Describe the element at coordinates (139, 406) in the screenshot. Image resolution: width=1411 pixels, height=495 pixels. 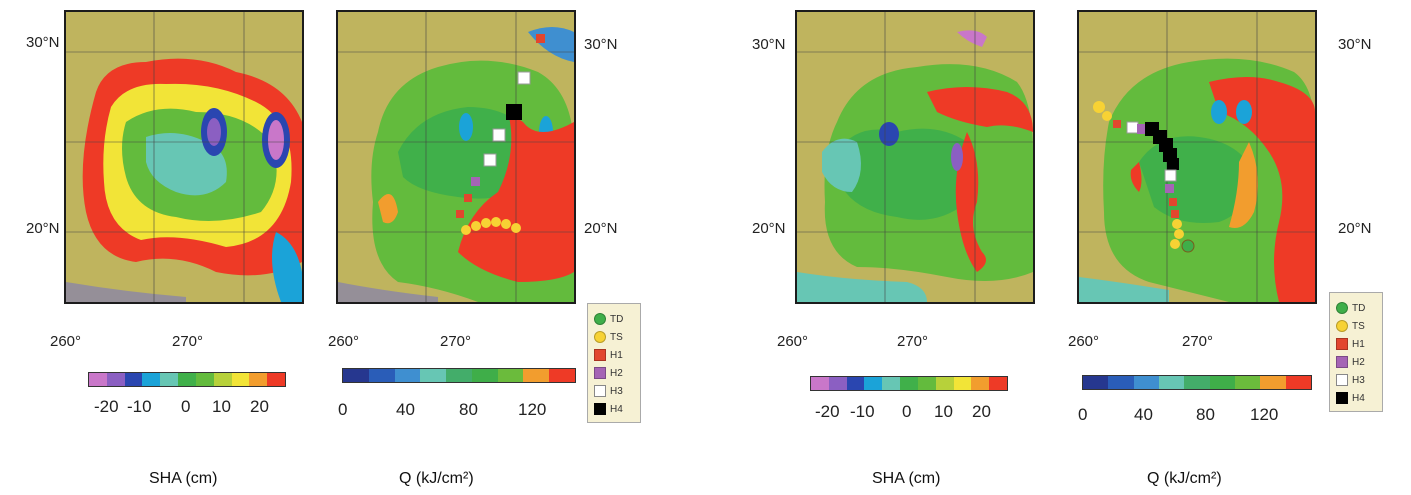
I see `sha-tick-label: -10` at that location.